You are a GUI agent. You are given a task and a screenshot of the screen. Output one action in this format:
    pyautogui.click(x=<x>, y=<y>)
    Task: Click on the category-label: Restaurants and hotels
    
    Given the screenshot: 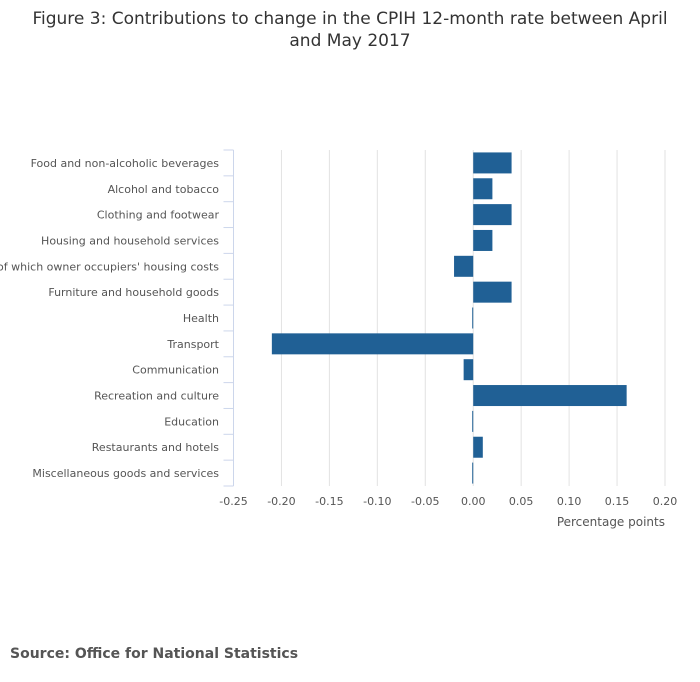 What is the action you would take?
    pyautogui.click(x=155, y=447)
    